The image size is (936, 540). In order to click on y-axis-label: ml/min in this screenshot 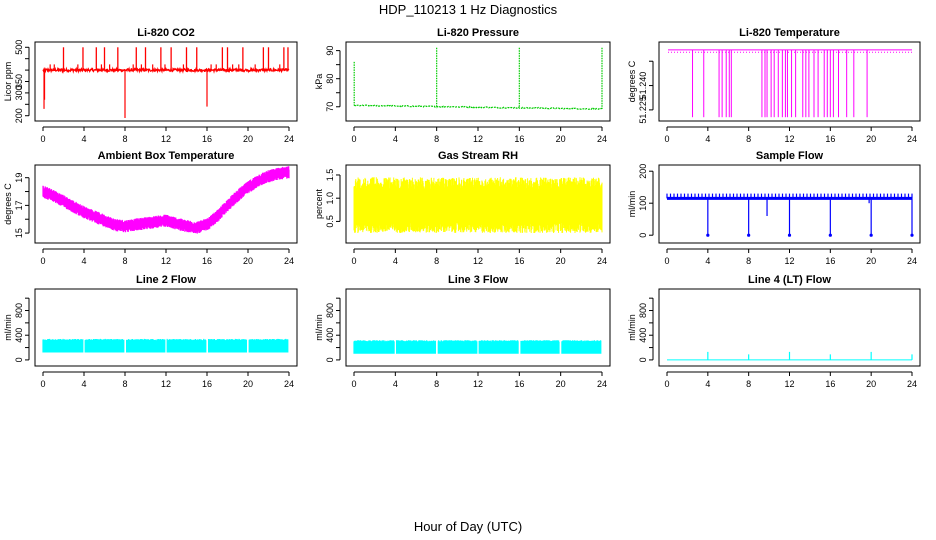, I will do `click(632, 327)`.